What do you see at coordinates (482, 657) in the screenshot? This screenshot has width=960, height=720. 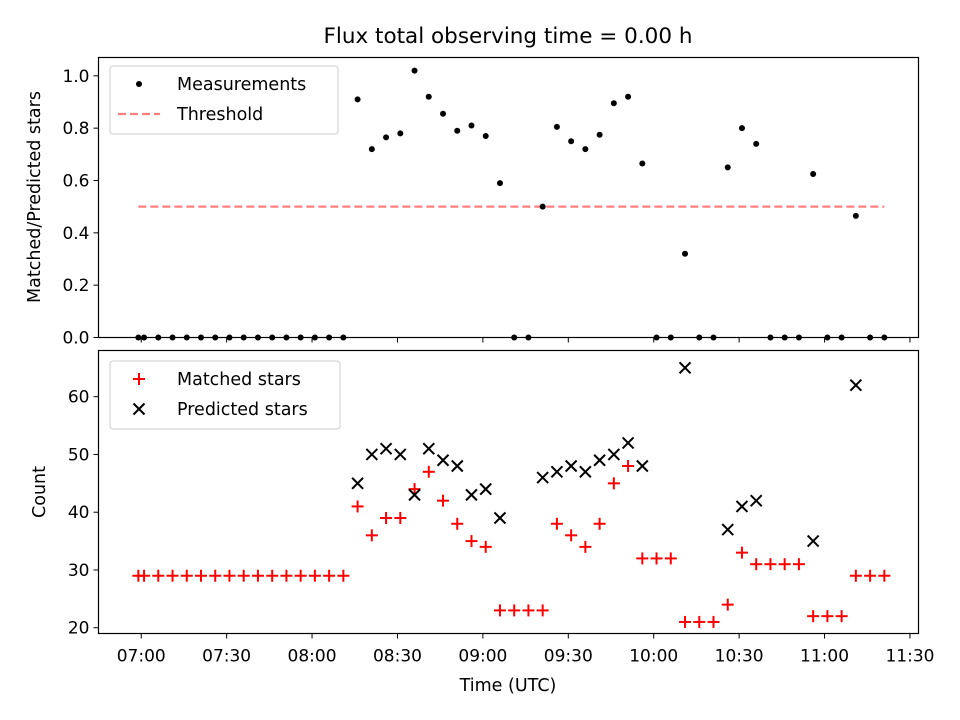 I see `x-tick-label: 09:00` at bounding box center [482, 657].